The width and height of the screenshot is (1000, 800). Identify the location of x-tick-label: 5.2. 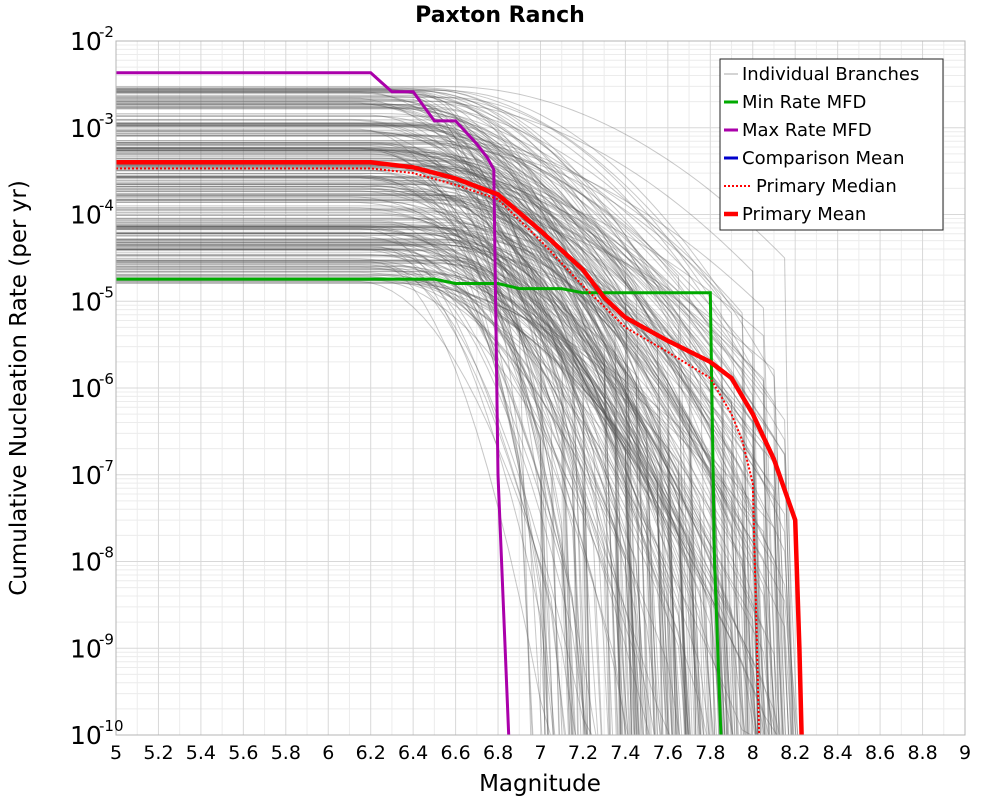
(158, 753).